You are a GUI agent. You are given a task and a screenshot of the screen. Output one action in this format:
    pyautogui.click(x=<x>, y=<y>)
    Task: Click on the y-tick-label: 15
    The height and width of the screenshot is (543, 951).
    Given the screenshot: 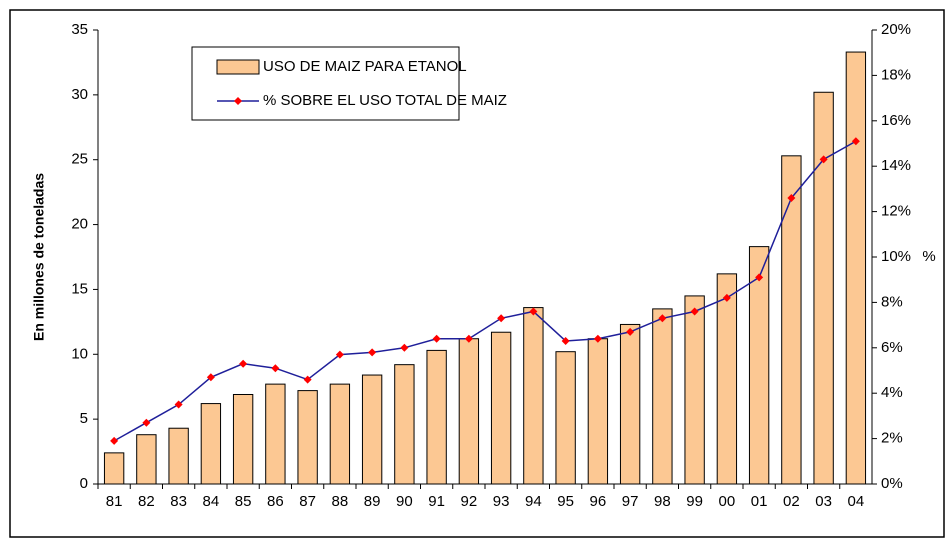 What is the action you would take?
    pyautogui.click(x=79, y=288)
    